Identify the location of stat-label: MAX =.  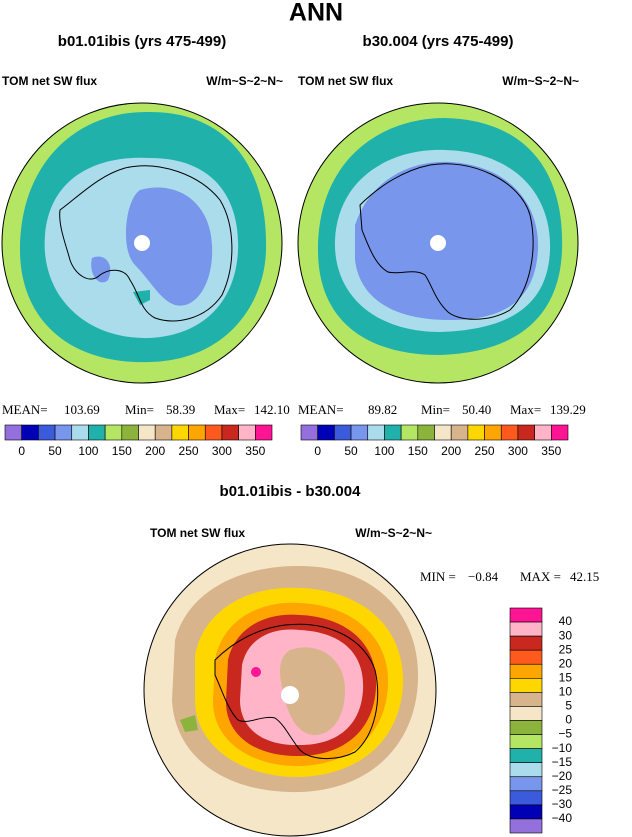
(540, 576).